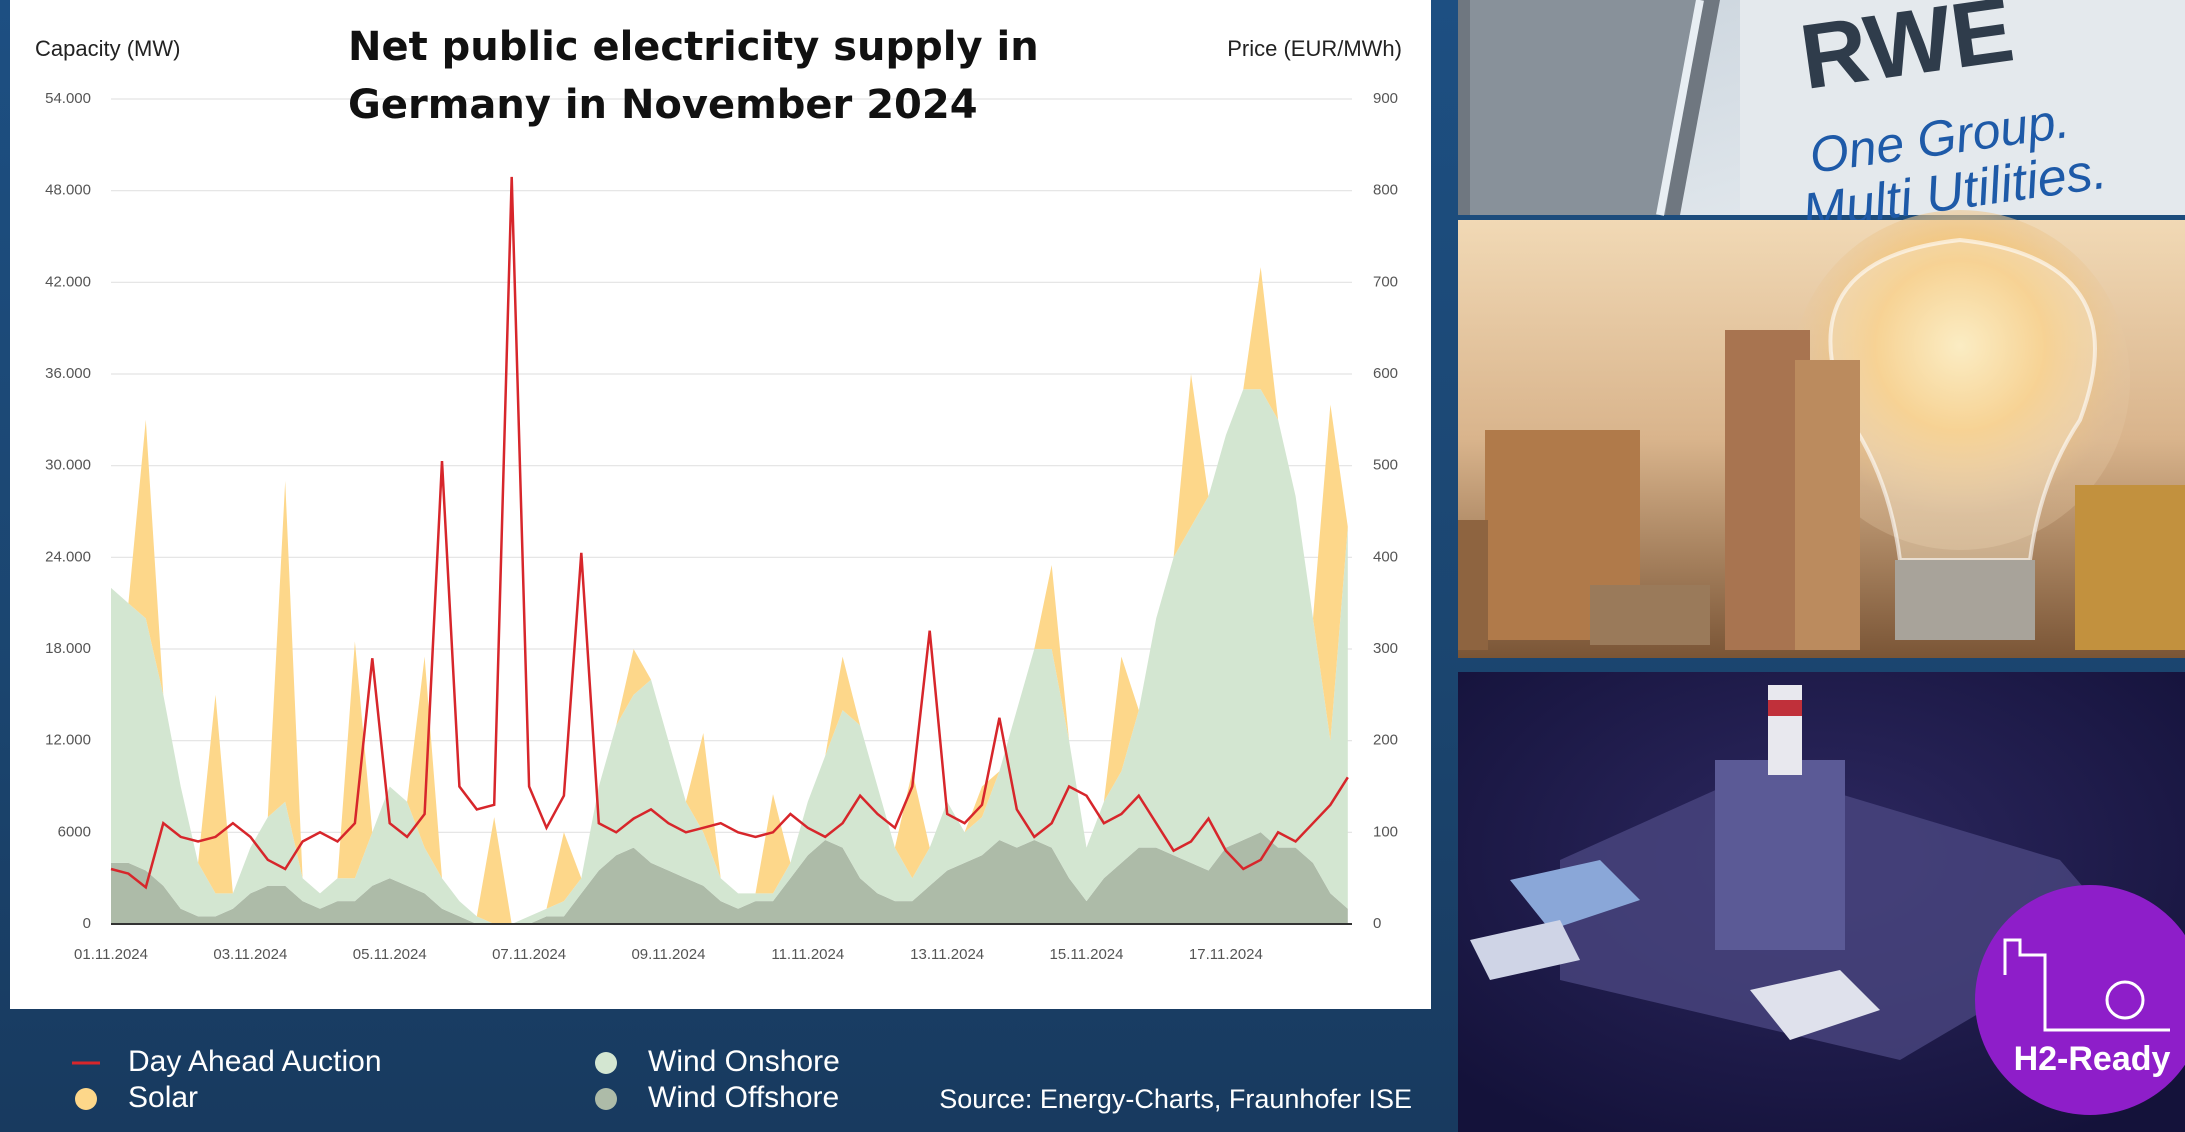  I want to click on y2-tick-label: 700, so click(1385, 281).